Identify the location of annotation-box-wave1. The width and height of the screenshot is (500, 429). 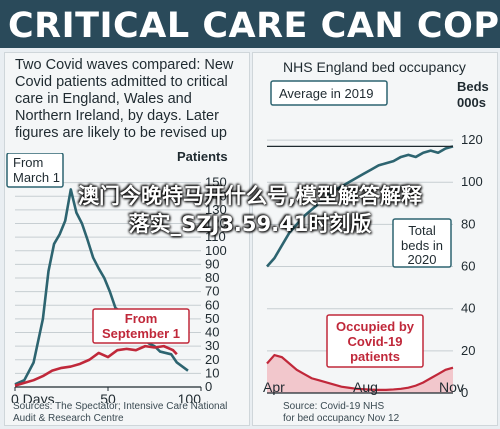
(35, 170).